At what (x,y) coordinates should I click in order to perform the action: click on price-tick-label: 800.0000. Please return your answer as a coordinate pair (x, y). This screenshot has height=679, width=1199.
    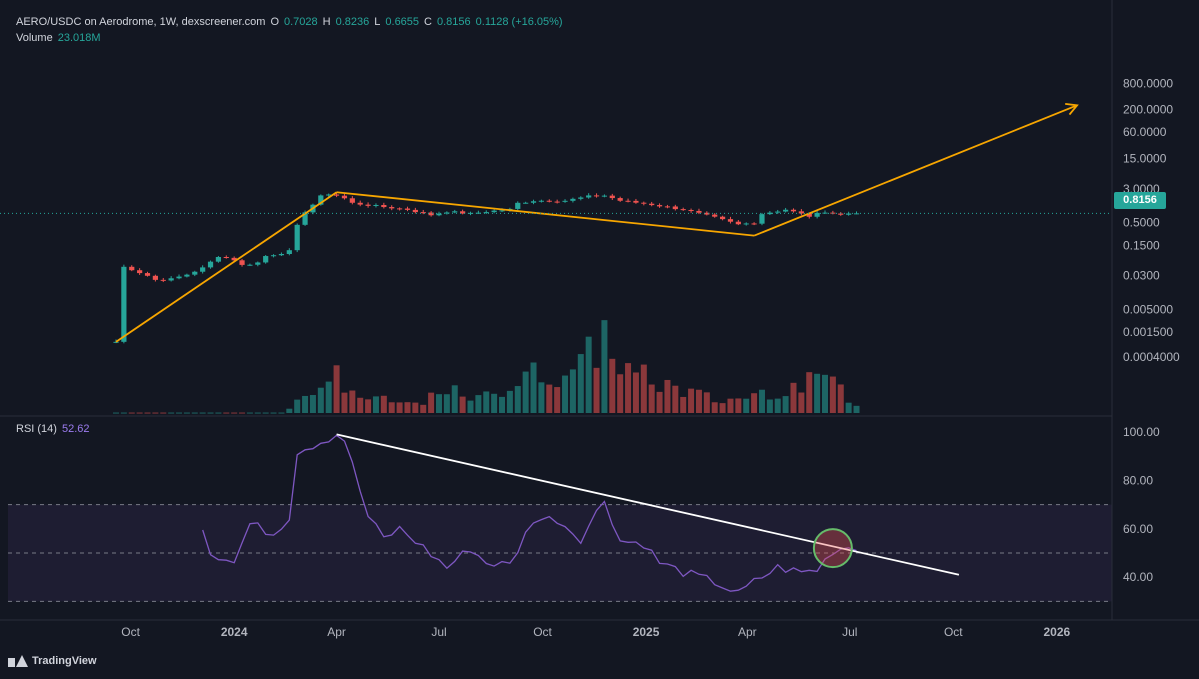
    Looking at the image, I should click on (1148, 83).